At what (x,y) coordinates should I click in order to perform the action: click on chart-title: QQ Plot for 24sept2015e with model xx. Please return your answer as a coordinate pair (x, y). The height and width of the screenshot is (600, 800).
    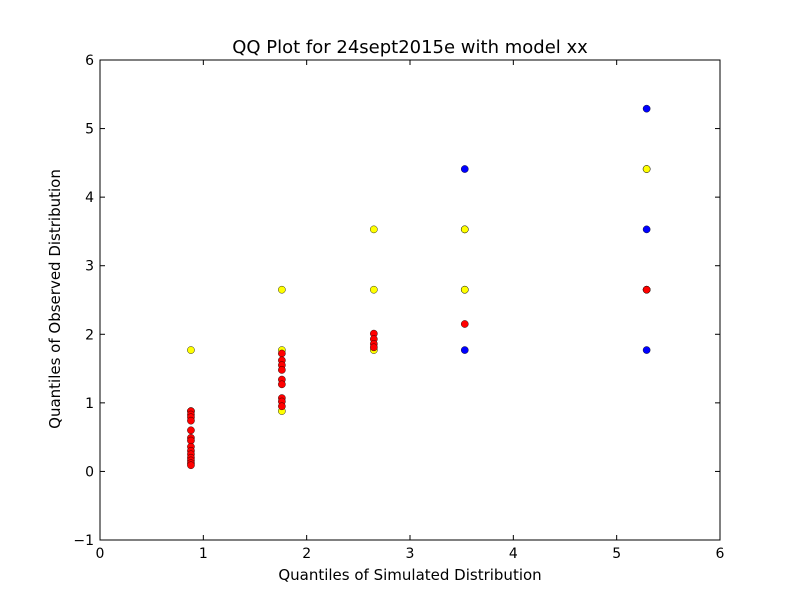
    Looking at the image, I should click on (410, 47).